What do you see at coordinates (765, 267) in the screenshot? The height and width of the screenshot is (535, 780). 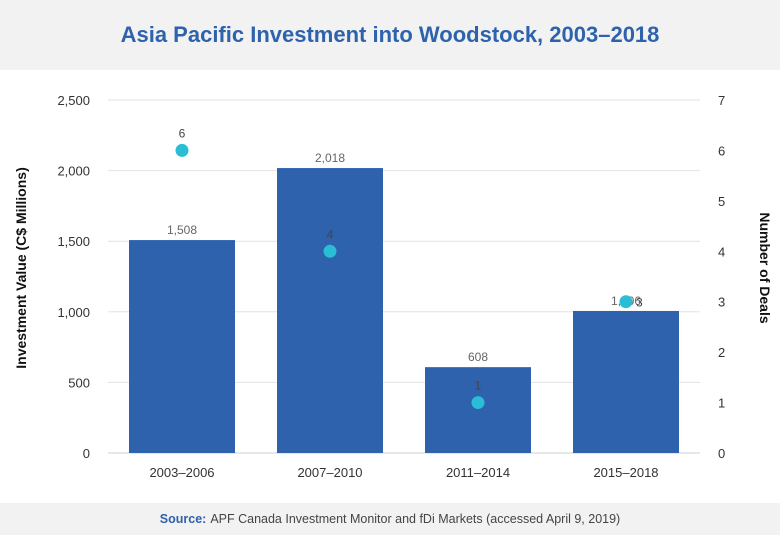 I see `y2-axis-title: Number of Deals` at bounding box center [765, 267].